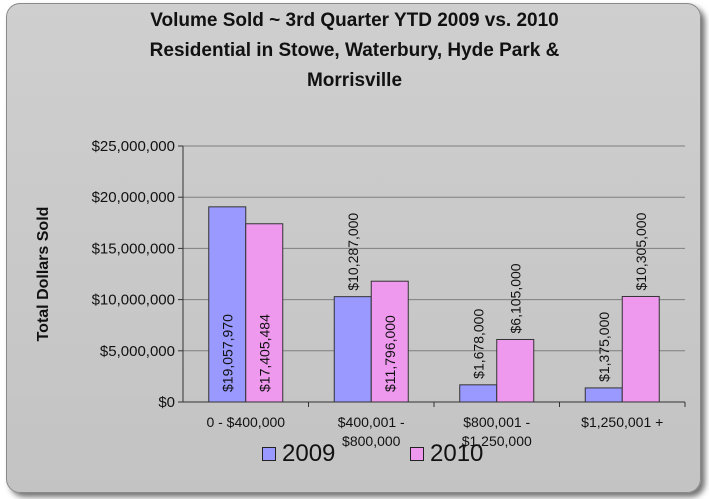 Image resolution: width=709 pixels, height=499 pixels. What do you see at coordinates (137, 351) in the screenshot?
I see `y-tick-label: $5,000,000` at bounding box center [137, 351].